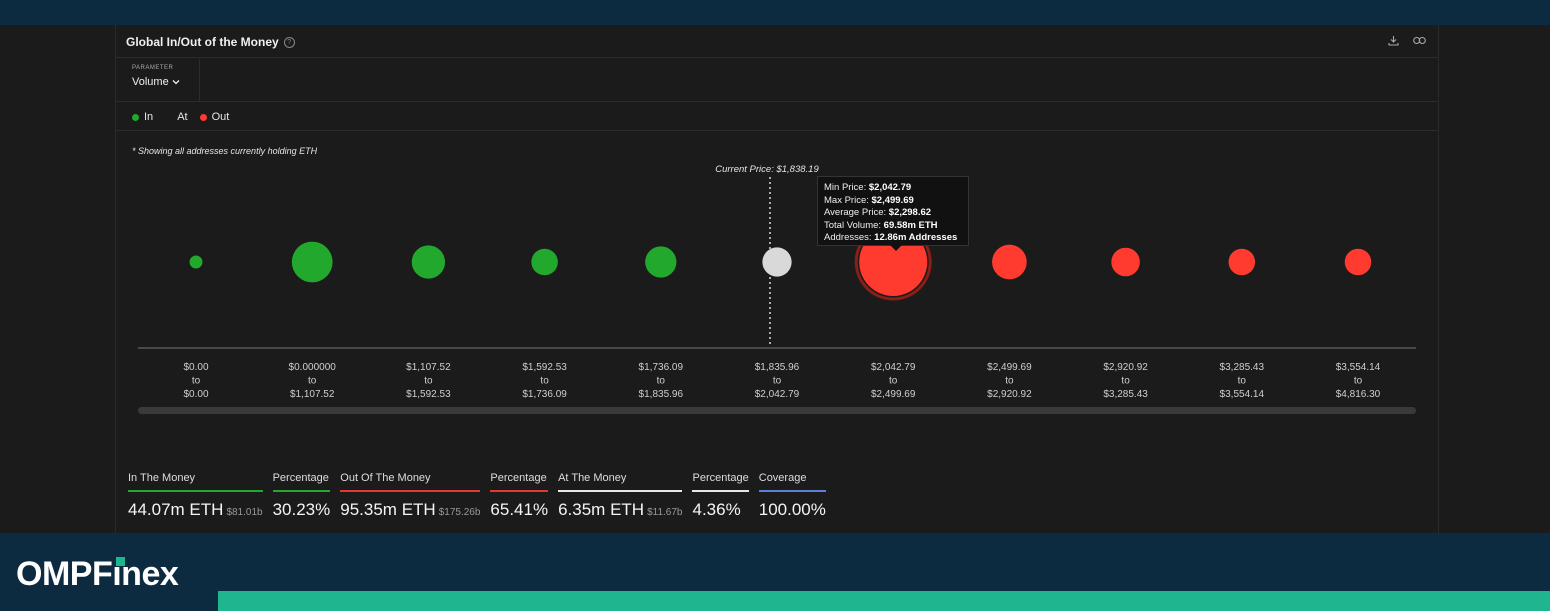 The image size is (1550, 611). What do you see at coordinates (661, 367) in the screenshot?
I see `x-tick-label: $1,736.09` at bounding box center [661, 367].